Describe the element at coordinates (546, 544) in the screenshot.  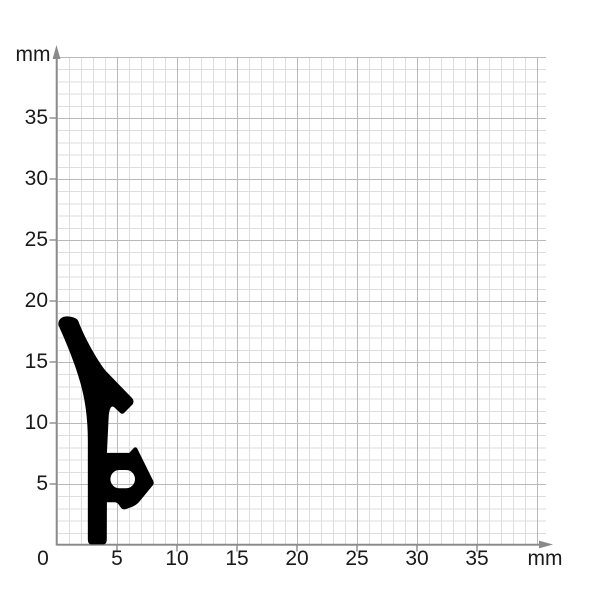
I see `x-axis-arrowhead-icon` at that location.